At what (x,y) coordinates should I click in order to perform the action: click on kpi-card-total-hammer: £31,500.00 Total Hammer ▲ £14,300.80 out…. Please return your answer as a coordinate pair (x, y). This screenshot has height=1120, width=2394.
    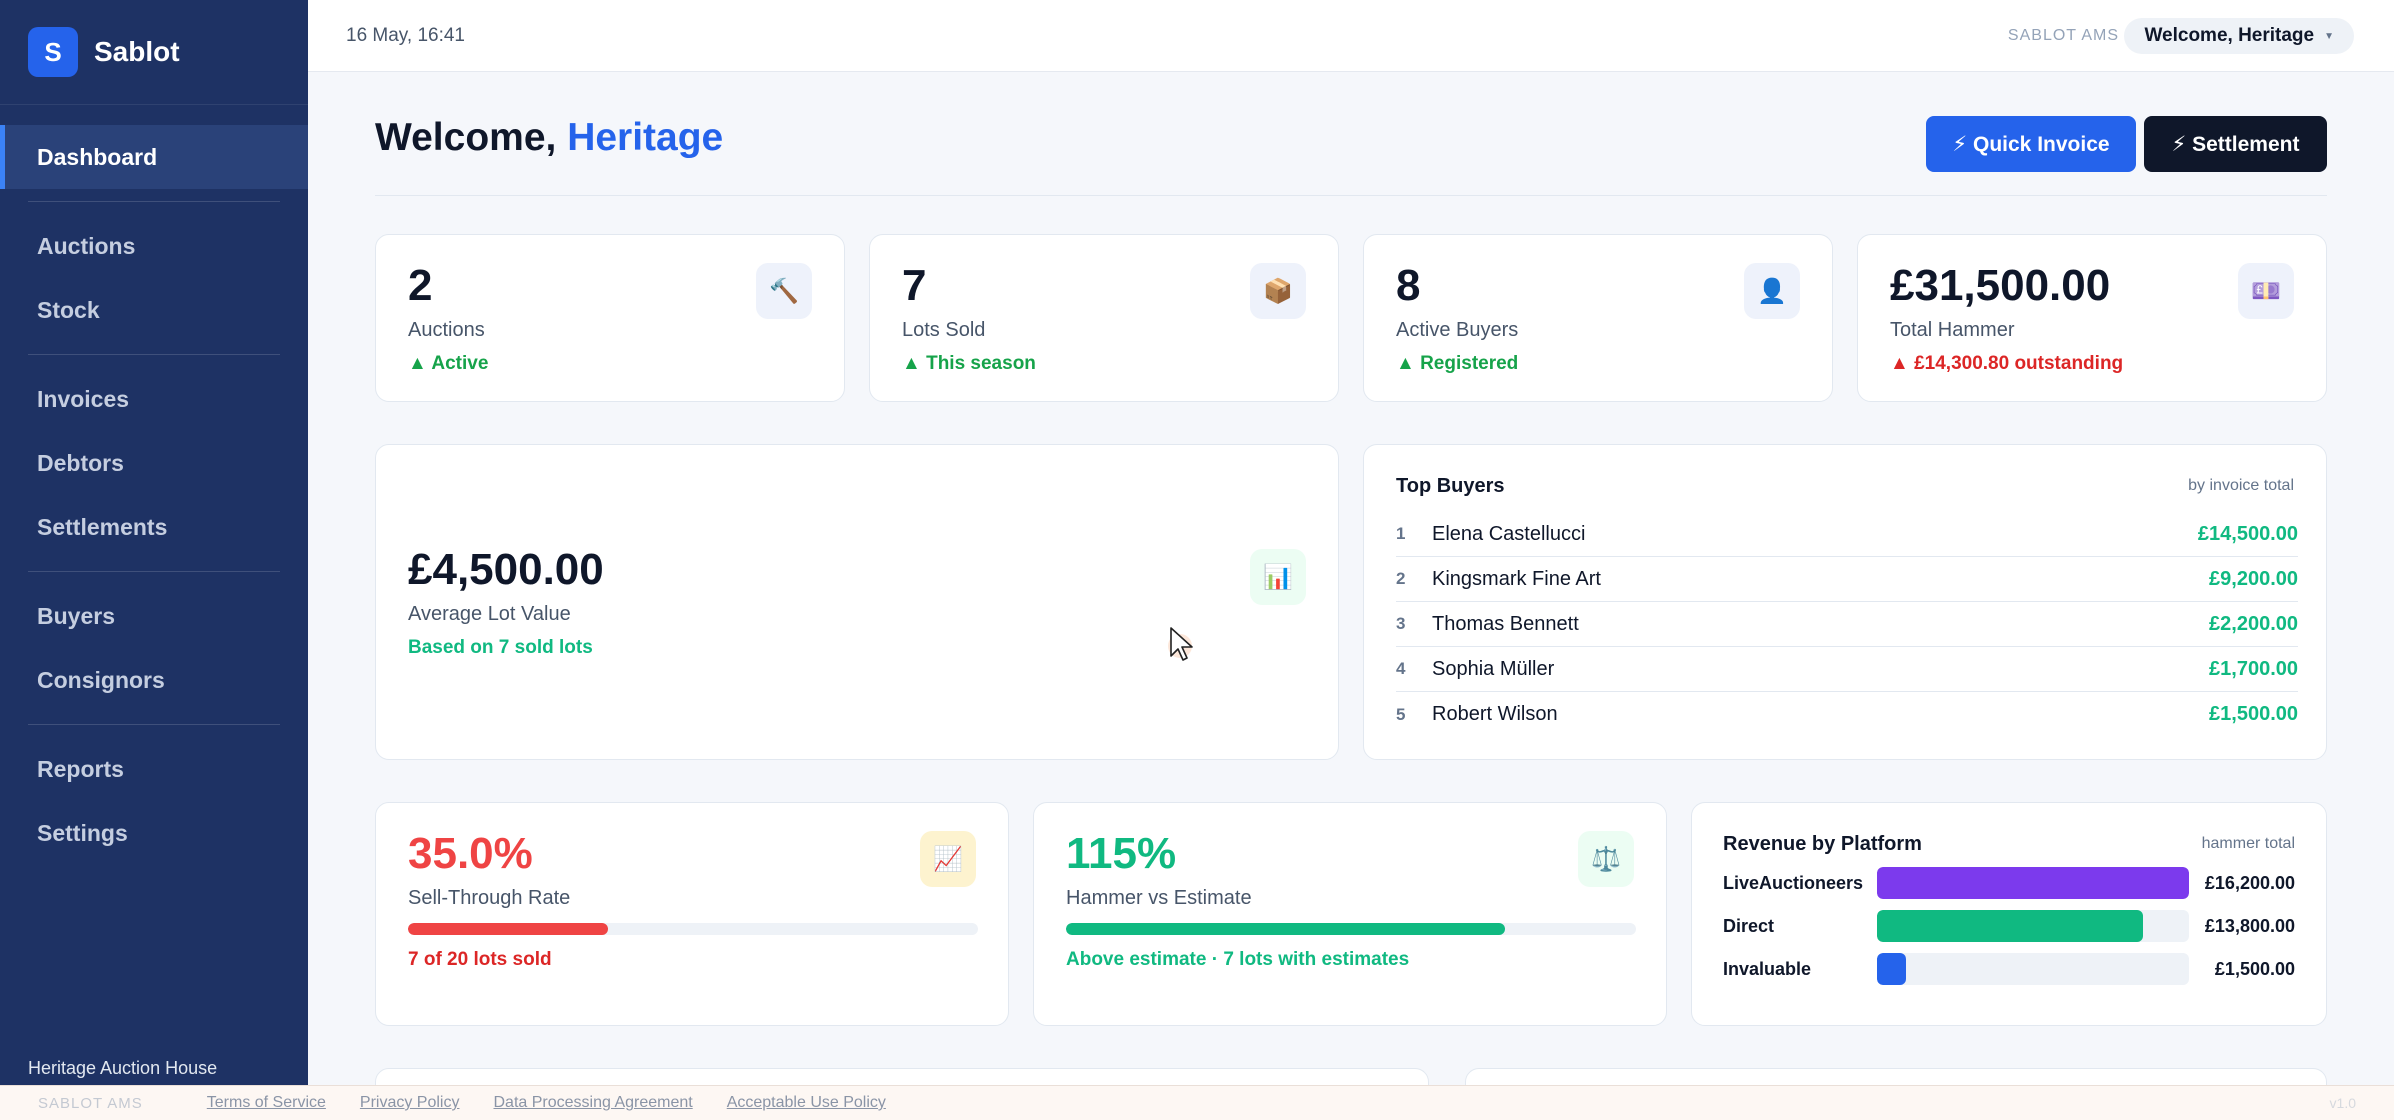
    Looking at the image, I should click on (2092, 318).